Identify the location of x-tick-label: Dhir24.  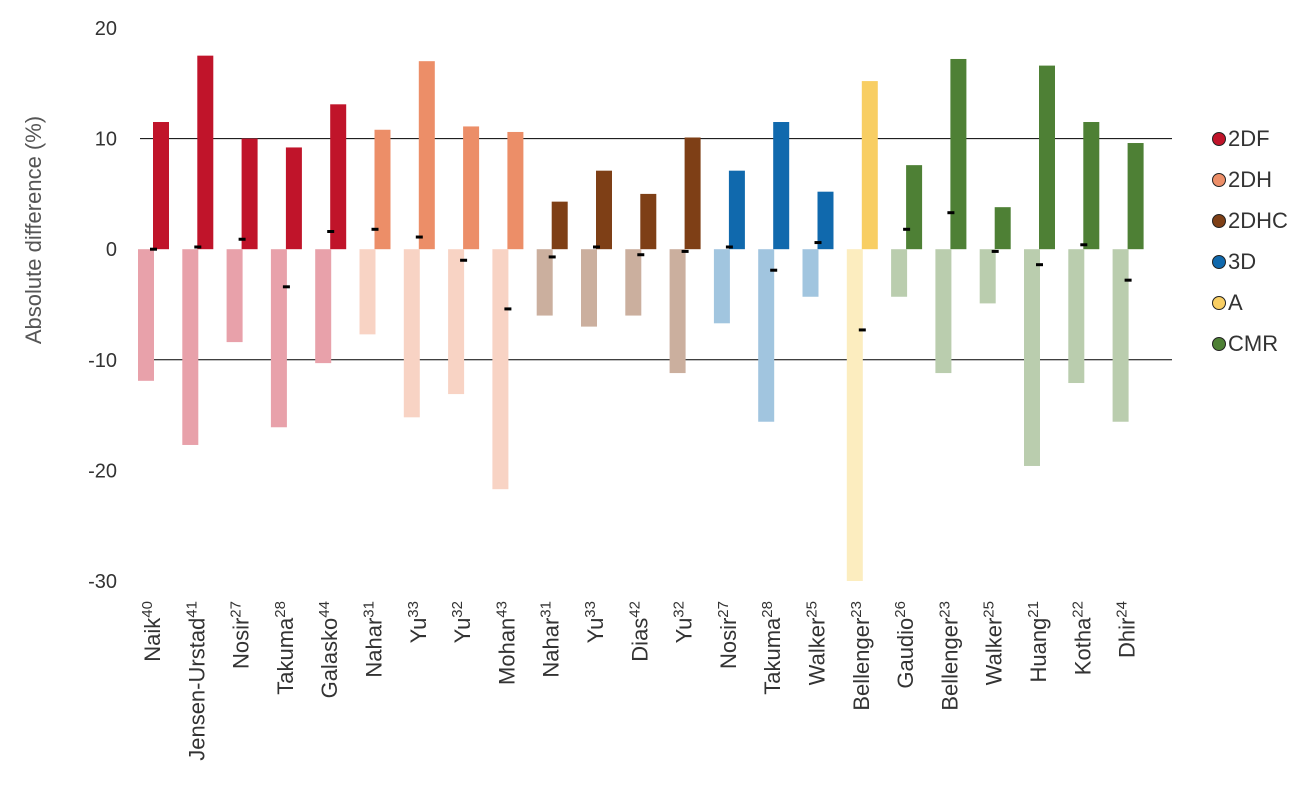
(1127, 629).